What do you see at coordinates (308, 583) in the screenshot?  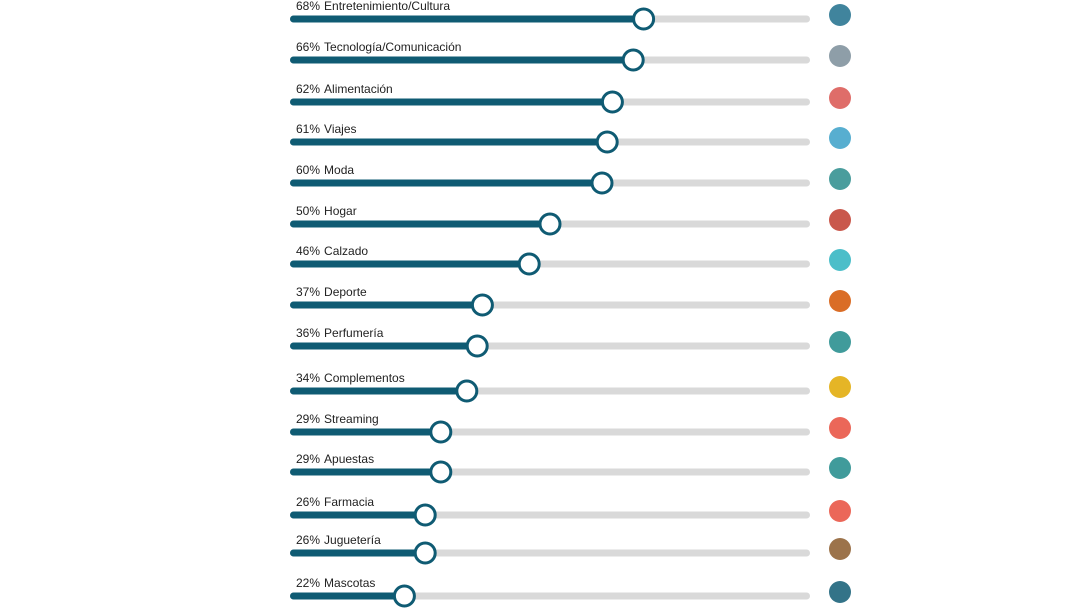 I see `value-label: 22%` at bounding box center [308, 583].